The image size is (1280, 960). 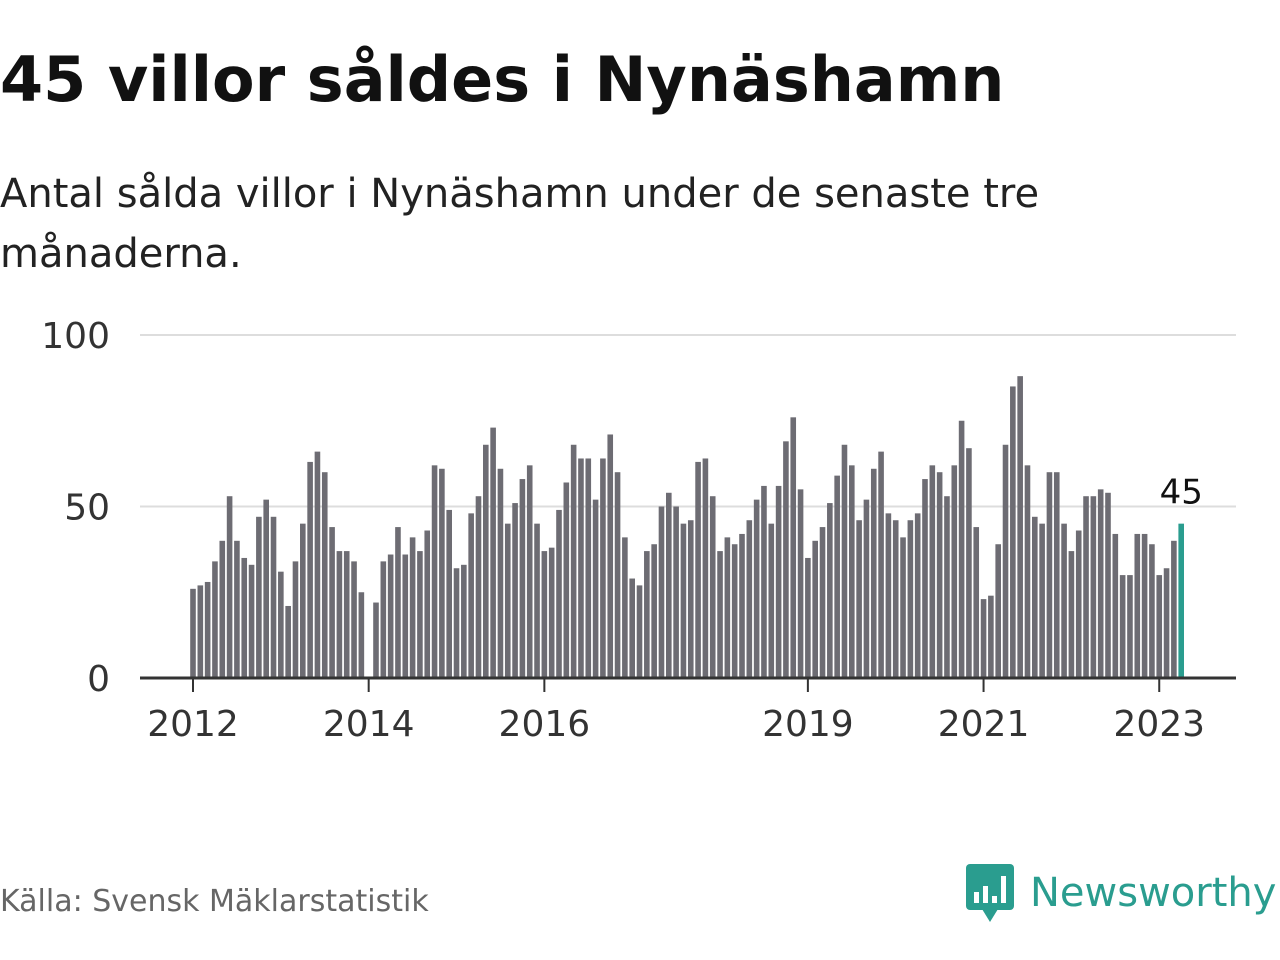 I want to click on chart-title: 45 villor såldes i Nynäshamn, so click(x=502, y=79).